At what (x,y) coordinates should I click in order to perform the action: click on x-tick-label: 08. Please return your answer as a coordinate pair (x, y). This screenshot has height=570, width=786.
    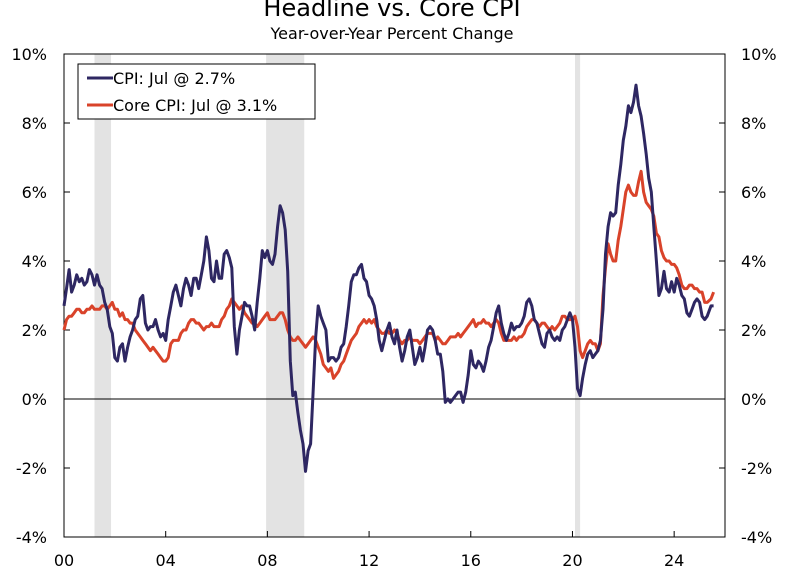
    Looking at the image, I should click on (267, 560).